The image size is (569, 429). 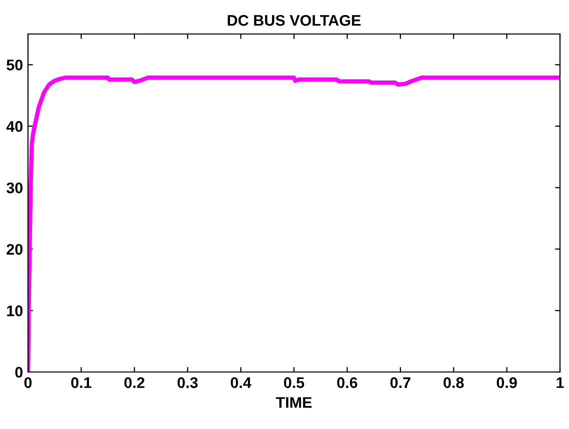 I want to click on x-tick-label: 0.3, so click(x=188, y=382).